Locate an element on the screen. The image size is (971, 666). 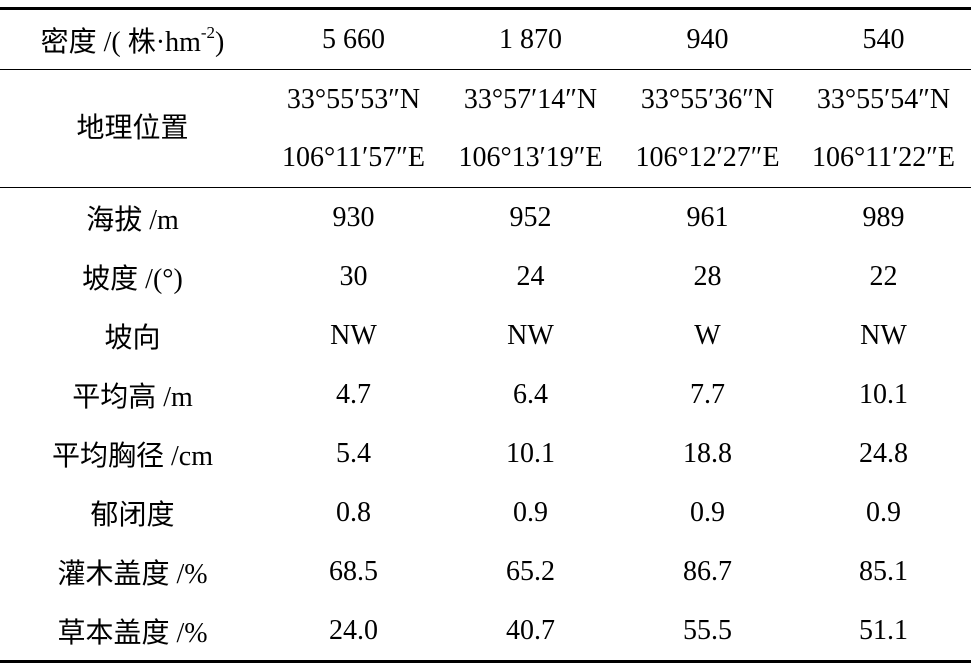
data-row: 坡向 NW NW W NW is located at coordinates (485, 335).